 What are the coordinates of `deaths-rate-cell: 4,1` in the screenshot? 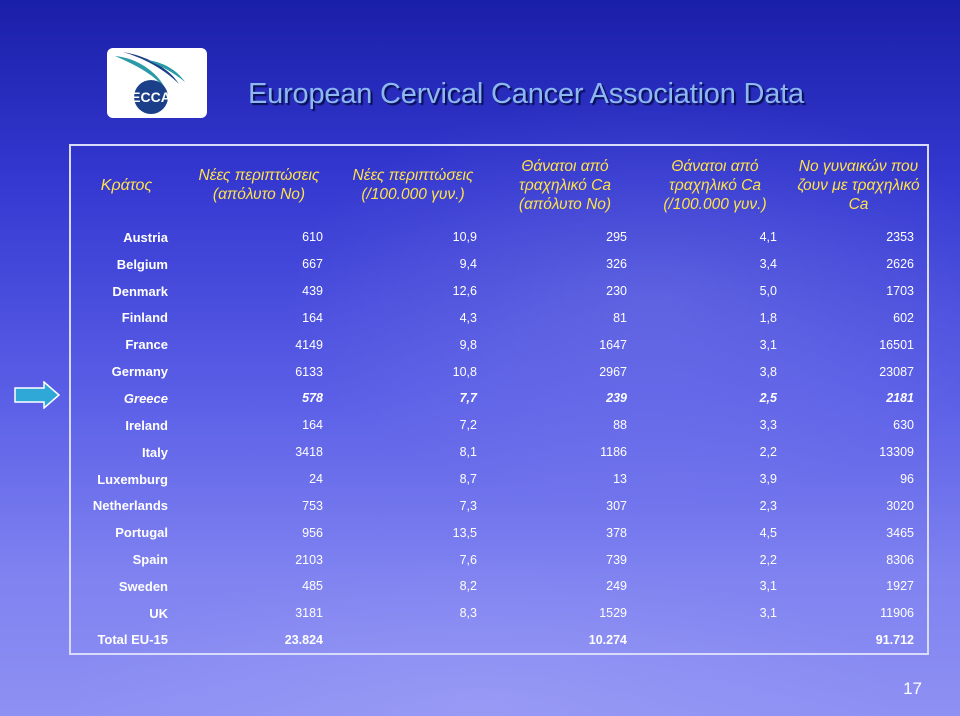 It's located at (768, 237).